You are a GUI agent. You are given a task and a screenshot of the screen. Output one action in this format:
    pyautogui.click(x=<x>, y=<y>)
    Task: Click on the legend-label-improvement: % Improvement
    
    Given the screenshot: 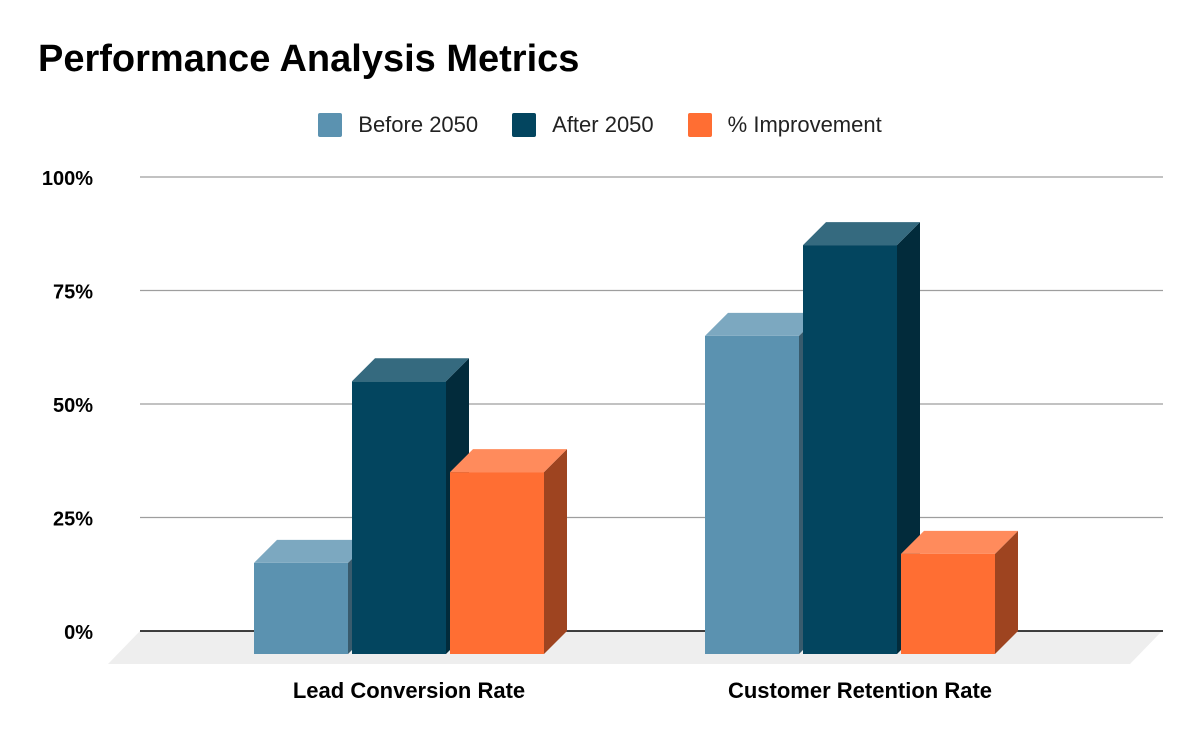 What is the action you would take?
    pyautogui.click(x=804, y=124)
    